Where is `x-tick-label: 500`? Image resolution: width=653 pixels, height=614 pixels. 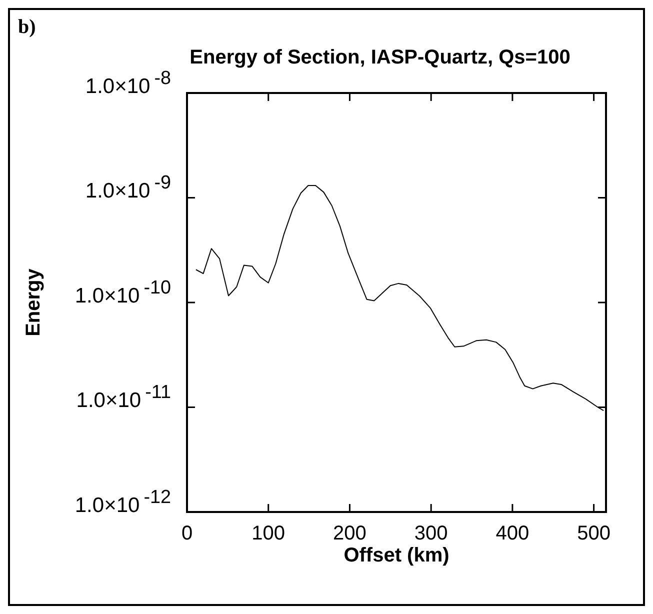
x-tick-label: 500 is located at coordinates (593, 533).